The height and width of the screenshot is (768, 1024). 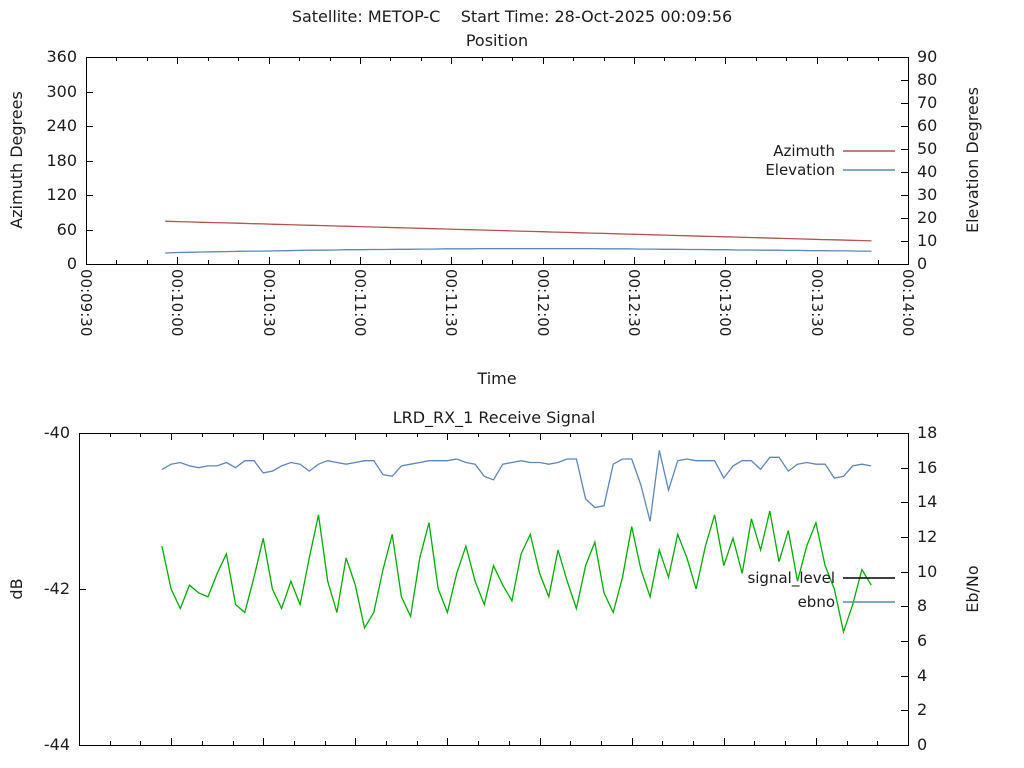 I want to click on x-tick-label: 00:11:30, so click(x=451, y=303).